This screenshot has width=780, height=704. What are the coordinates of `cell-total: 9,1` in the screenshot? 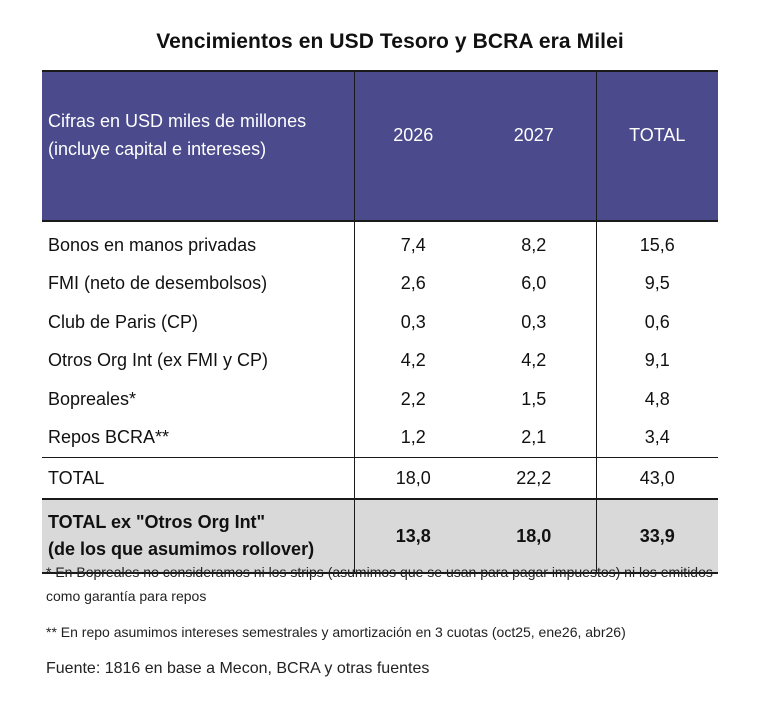 It's located at (656, 360).